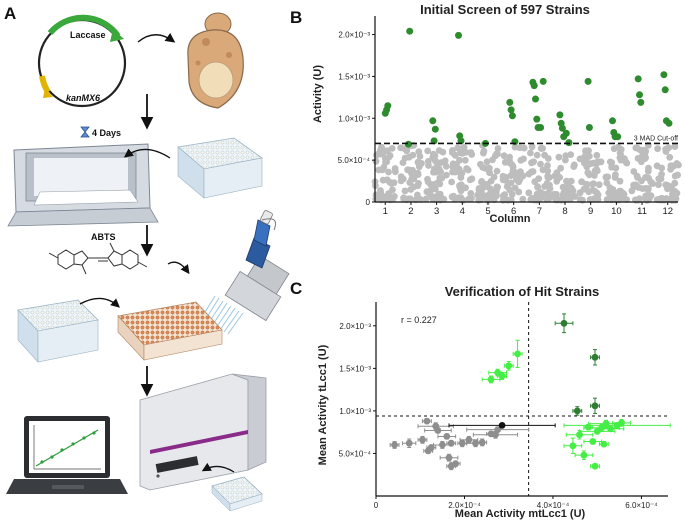 The image size is (685, 522). I want to click on arrow-to-incubator, so click(147, 153).